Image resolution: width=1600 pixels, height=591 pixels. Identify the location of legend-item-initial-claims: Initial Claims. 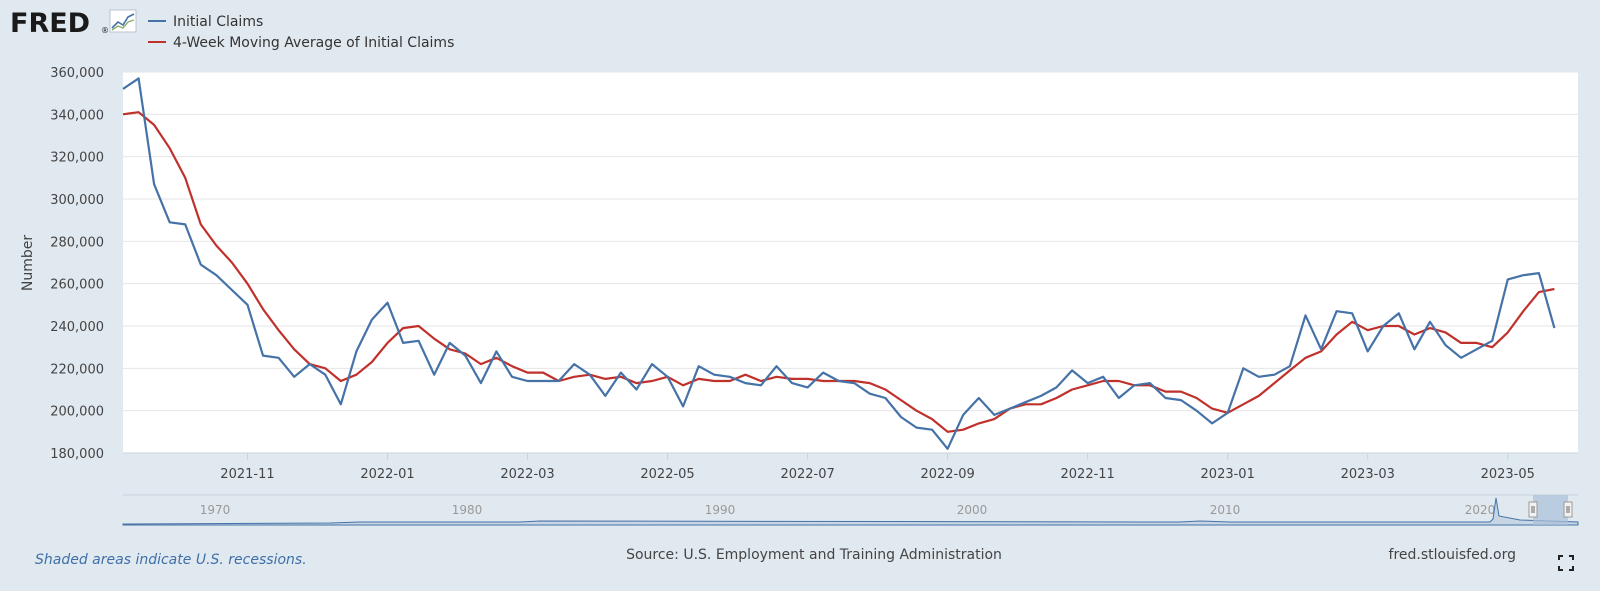
(205, 22).